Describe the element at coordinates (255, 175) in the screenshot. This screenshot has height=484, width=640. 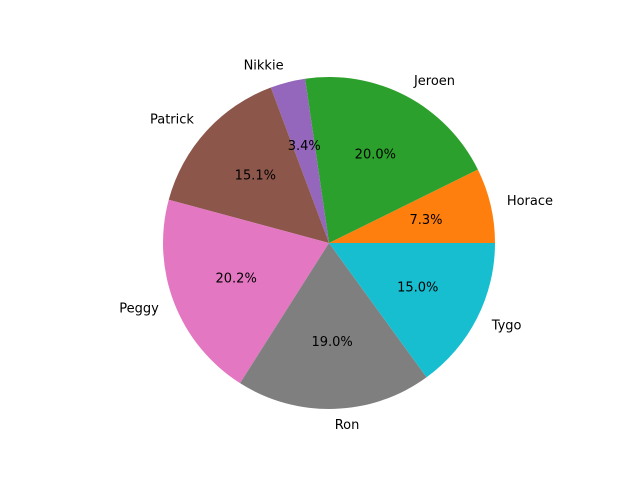
I see `pie-percent-patrick: 15.1%` at that location.